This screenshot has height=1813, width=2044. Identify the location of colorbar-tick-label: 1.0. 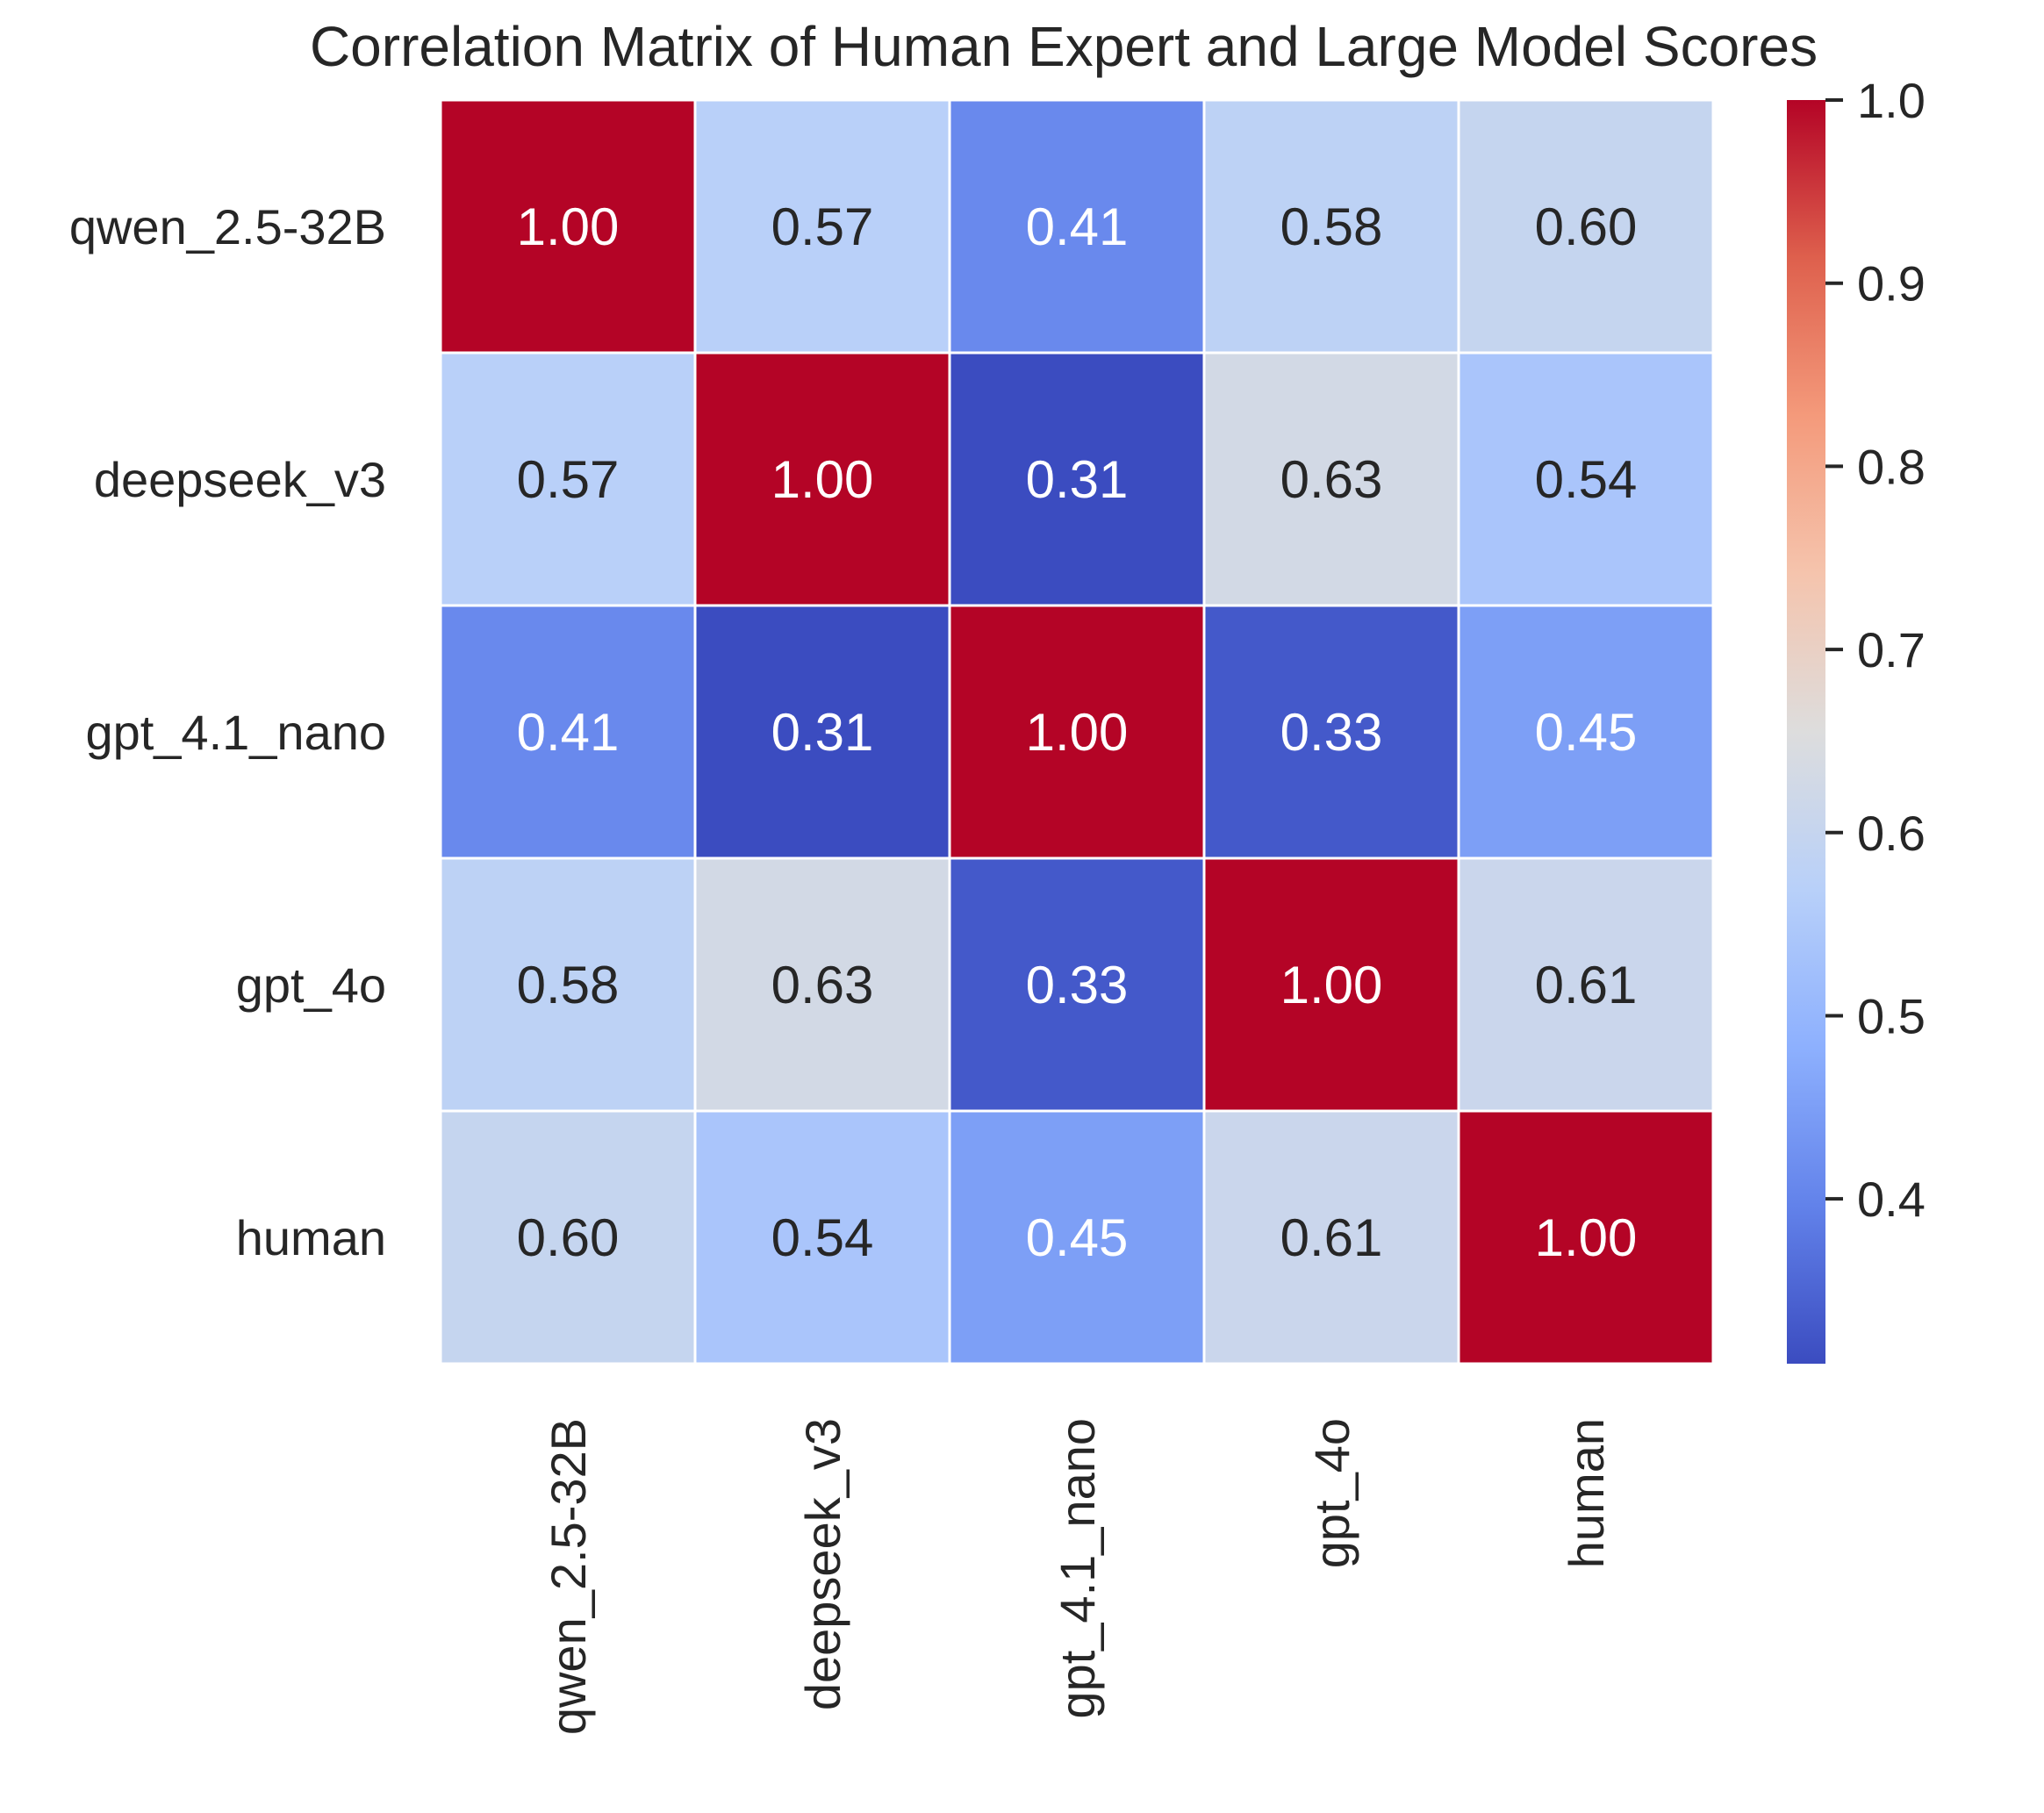
(1892, 100).